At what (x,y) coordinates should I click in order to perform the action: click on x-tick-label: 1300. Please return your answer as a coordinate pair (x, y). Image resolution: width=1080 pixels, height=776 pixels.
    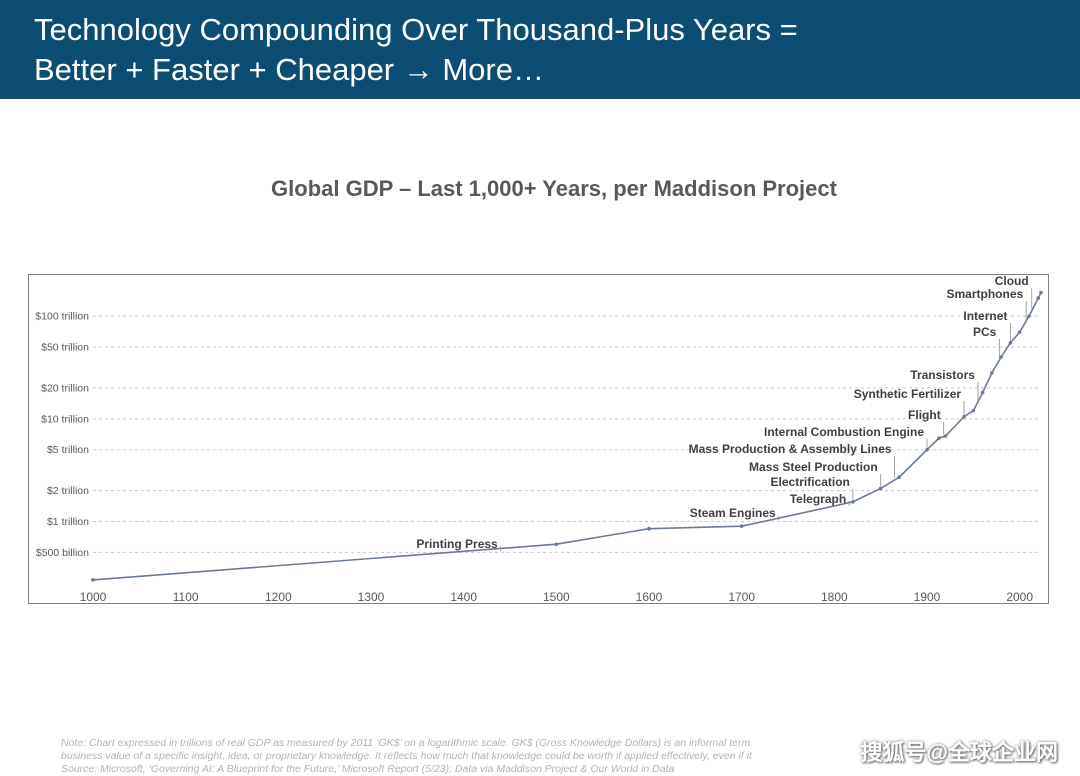
    Looking at the image, I should click on (371, 596).